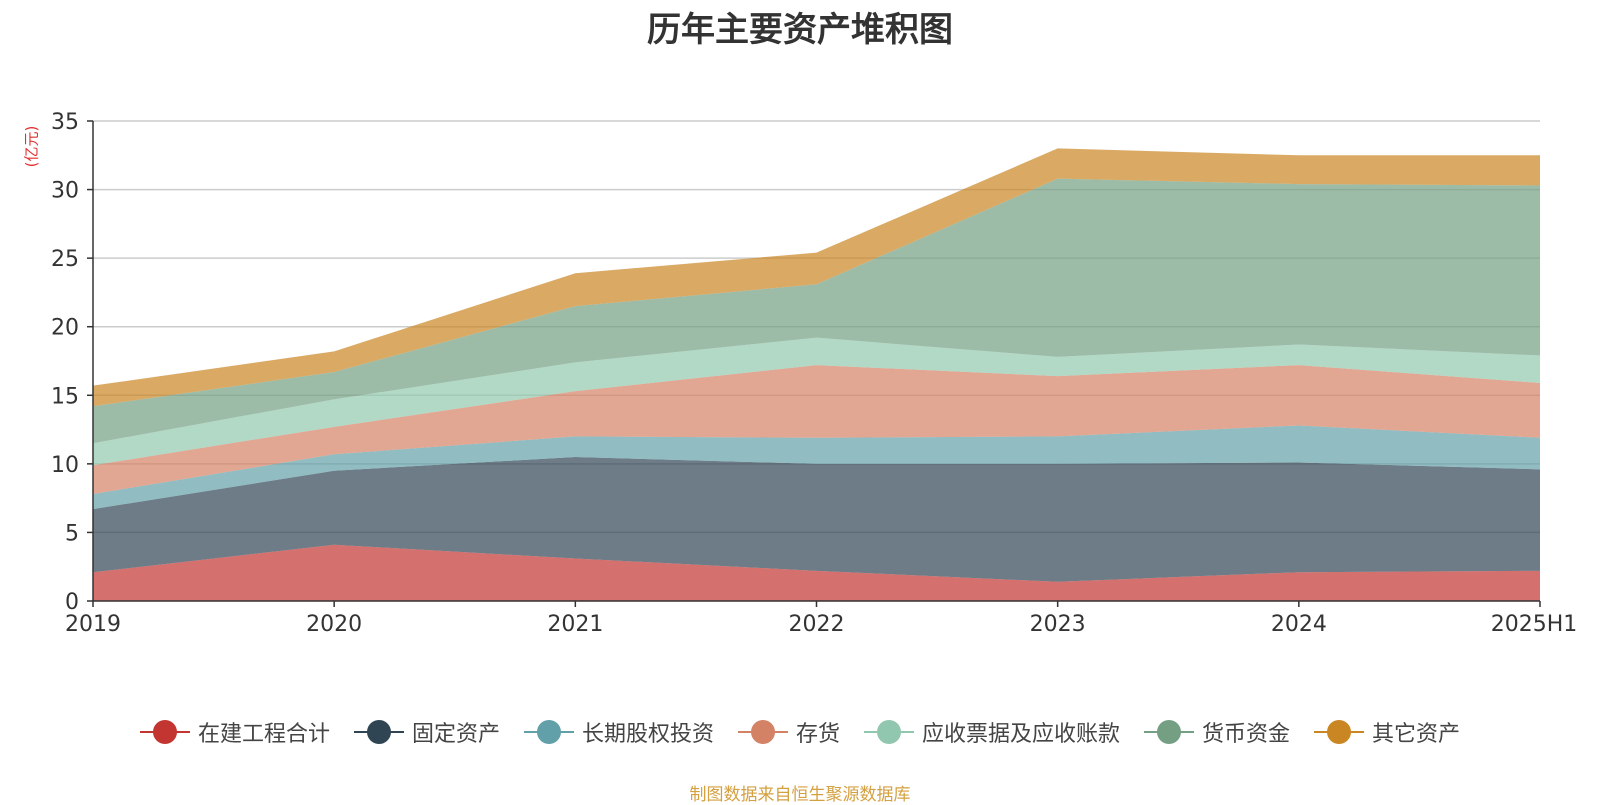 This screenshot has height=805, width=1600. I want to click on y-tick-label: 10, so click(65, 465).